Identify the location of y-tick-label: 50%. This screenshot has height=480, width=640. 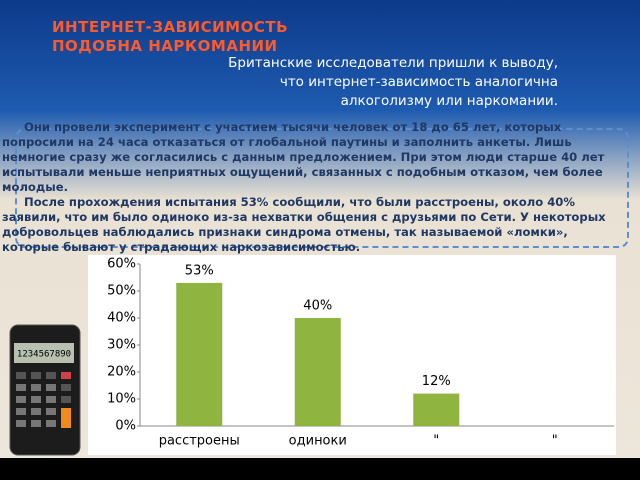
(121, 291).